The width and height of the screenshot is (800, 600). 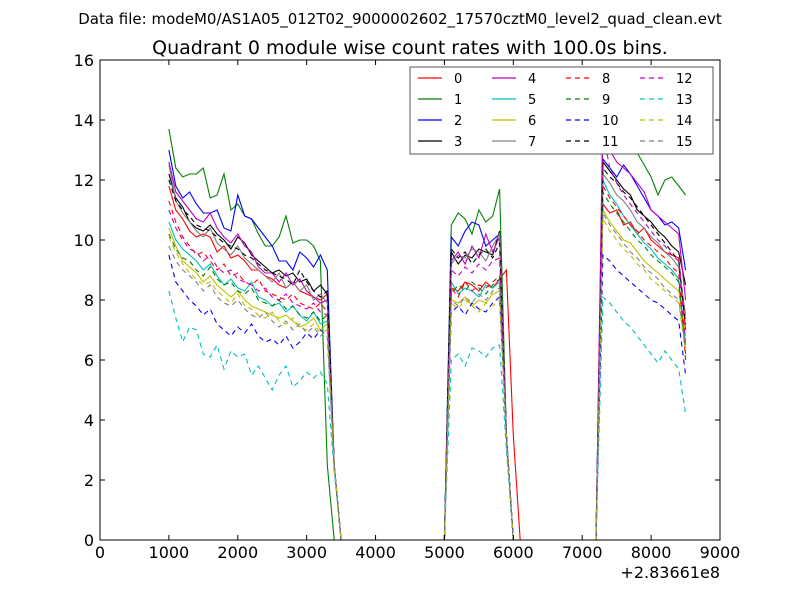 What do you see at coordinates (666, 100) in the screenshot?
I see `legend-item-13: 13` at bounding box center [666, 100].